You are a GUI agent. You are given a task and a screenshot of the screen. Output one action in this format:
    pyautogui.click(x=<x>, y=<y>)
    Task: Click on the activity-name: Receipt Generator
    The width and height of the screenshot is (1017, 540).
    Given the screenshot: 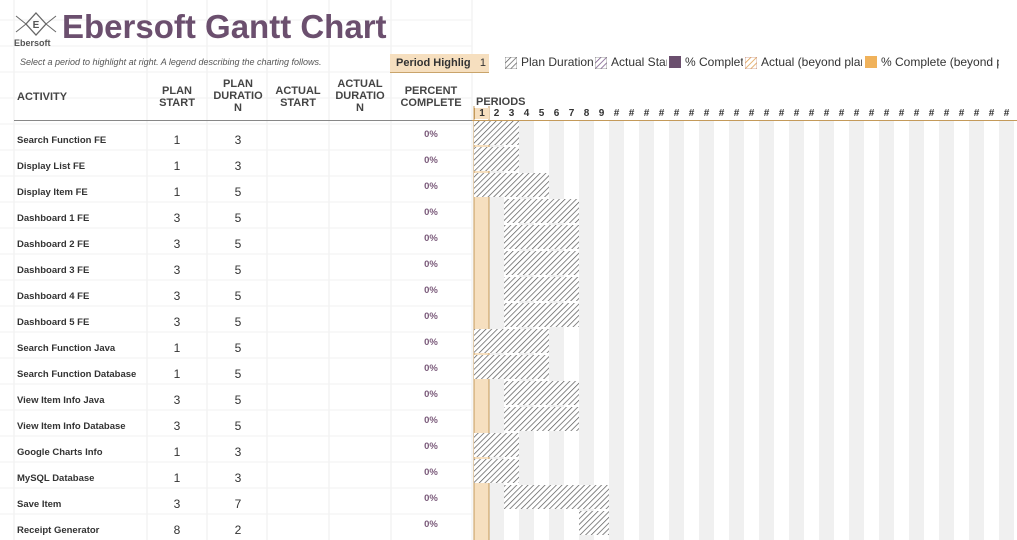 What is the action you would take?
    pyautogui.click(x=58, y=530)
    